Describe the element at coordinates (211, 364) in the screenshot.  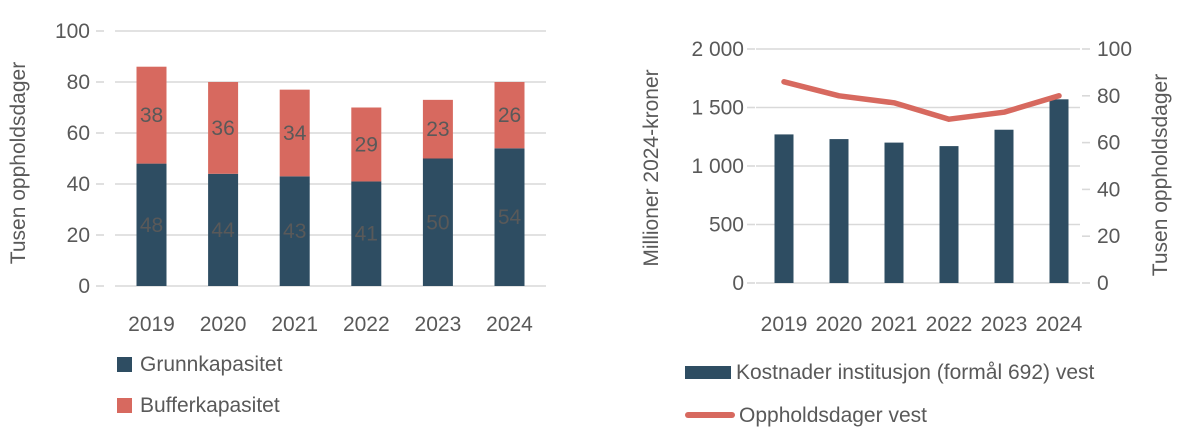
I see `legend-label-grunnkapasitet: Grunnkapasitet` at that location.